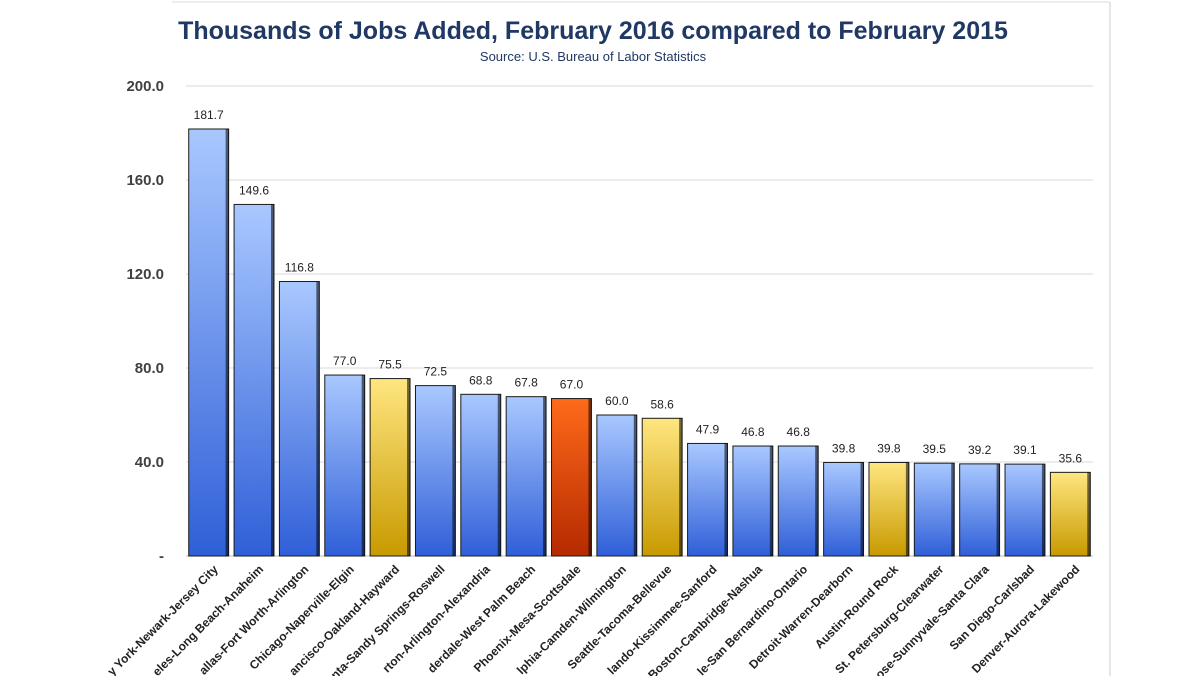 This screenshot has width=1200, height=676. Describe the element at coordinates (390, 365) in the screenshot. I see `data-label: 75.5` at that location.